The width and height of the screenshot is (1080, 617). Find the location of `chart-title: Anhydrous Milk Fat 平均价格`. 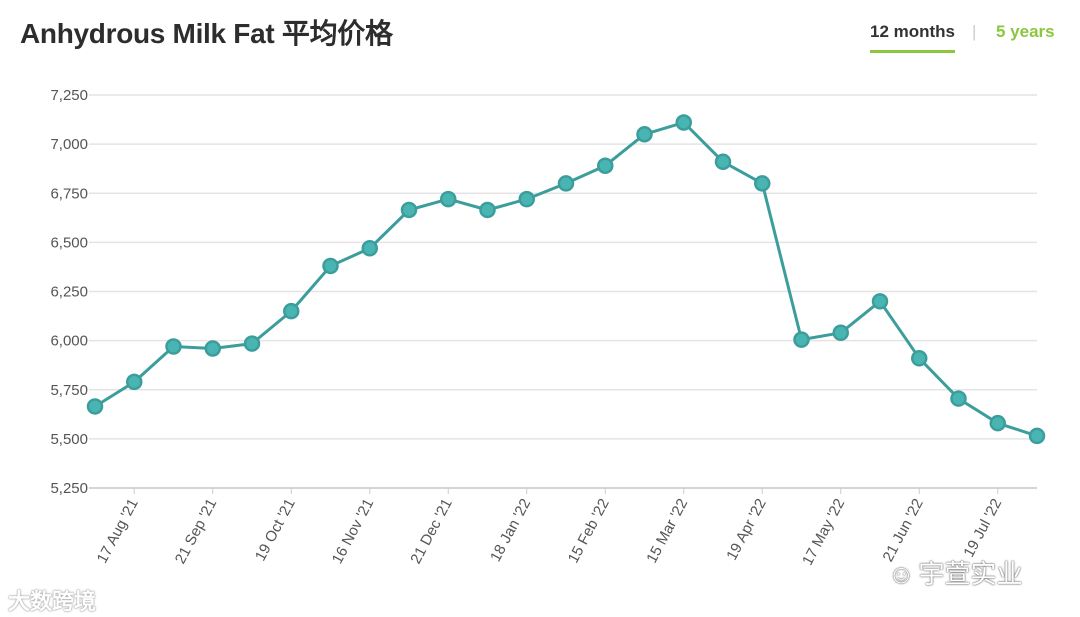

chart-title: Anhydrous Milk Fat 平均价格 is located at coordinates (206, 33).